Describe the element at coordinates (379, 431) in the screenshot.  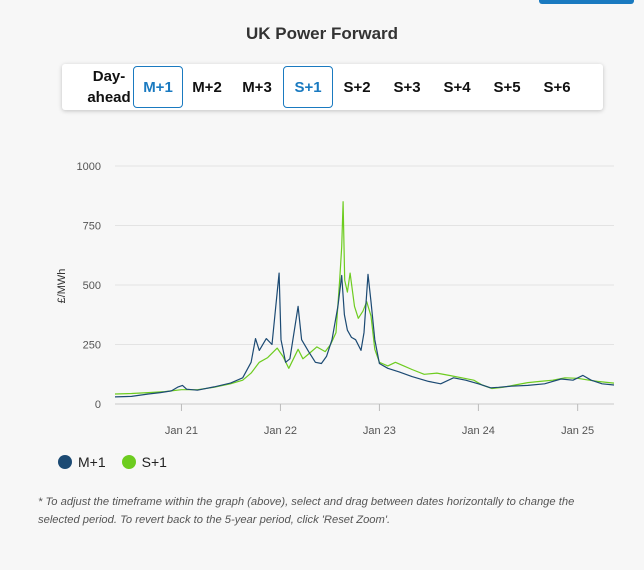
I see `x-tick-label: Jan 23` at that location.